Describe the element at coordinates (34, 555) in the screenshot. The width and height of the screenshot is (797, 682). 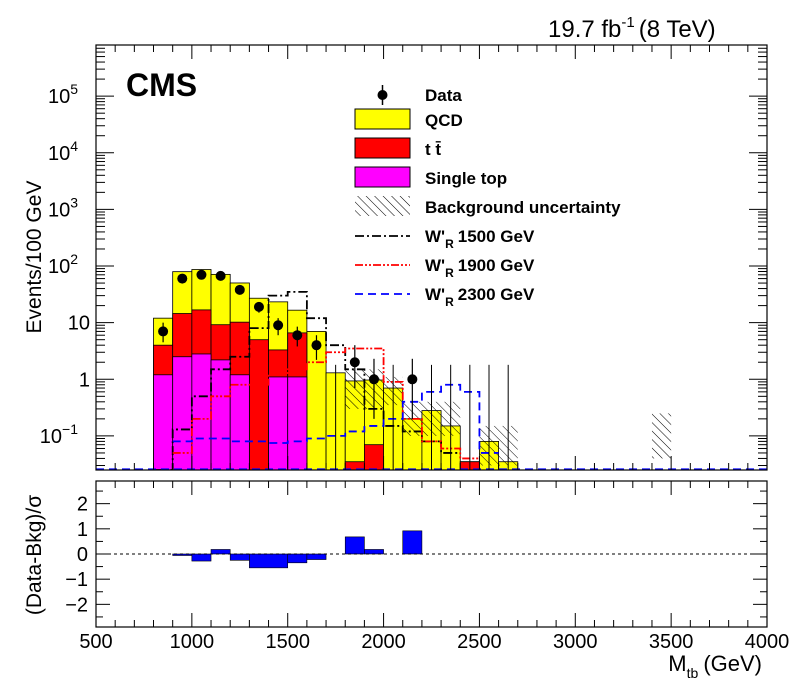
I see `ratio-y-axis-label: (Data-Bkg)/σ` at that location.